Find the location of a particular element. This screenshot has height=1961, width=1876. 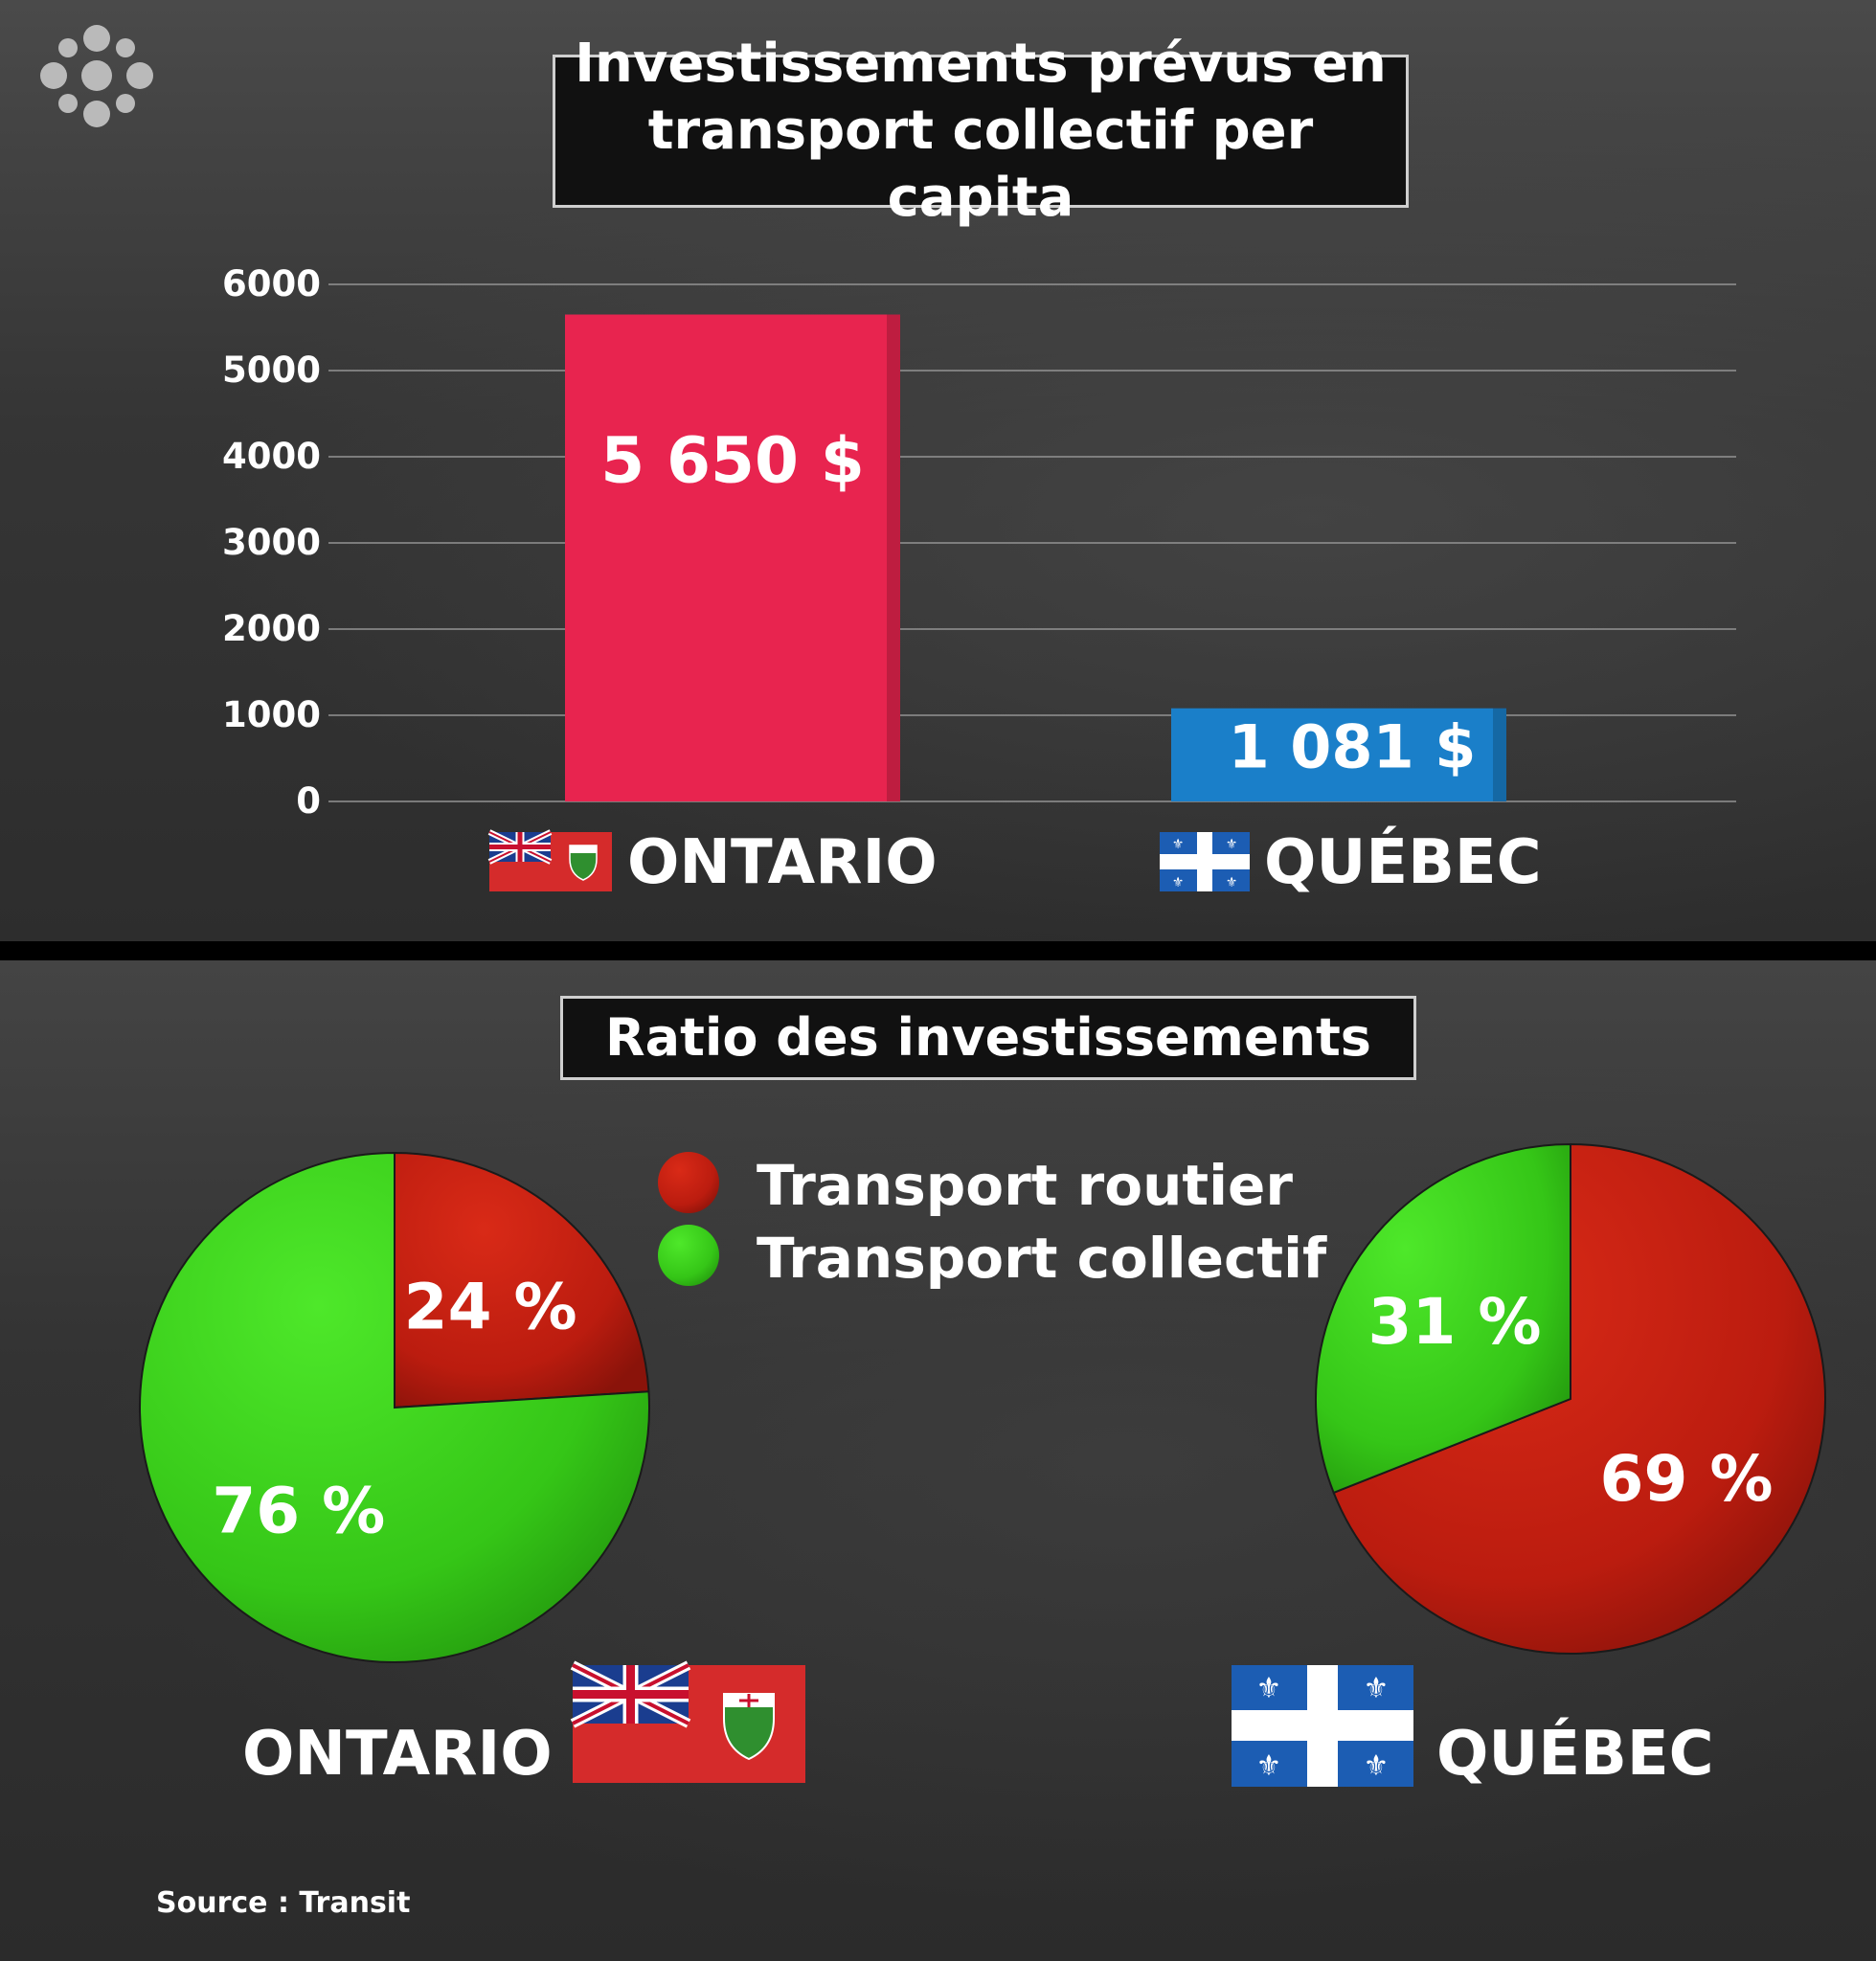

y-tick-label: 6000 is located at coordinates (272, 283).